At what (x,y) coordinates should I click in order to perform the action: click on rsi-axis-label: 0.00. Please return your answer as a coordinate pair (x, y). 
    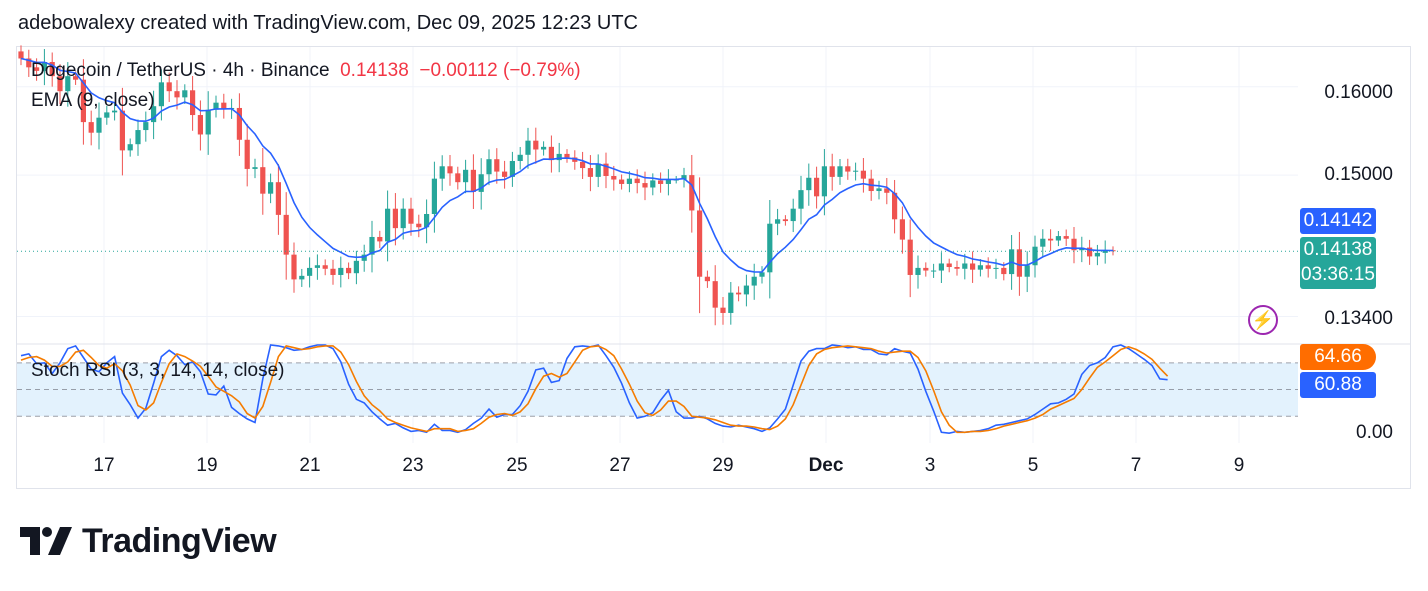
    Looking at the image, I should click on (1374, 432).